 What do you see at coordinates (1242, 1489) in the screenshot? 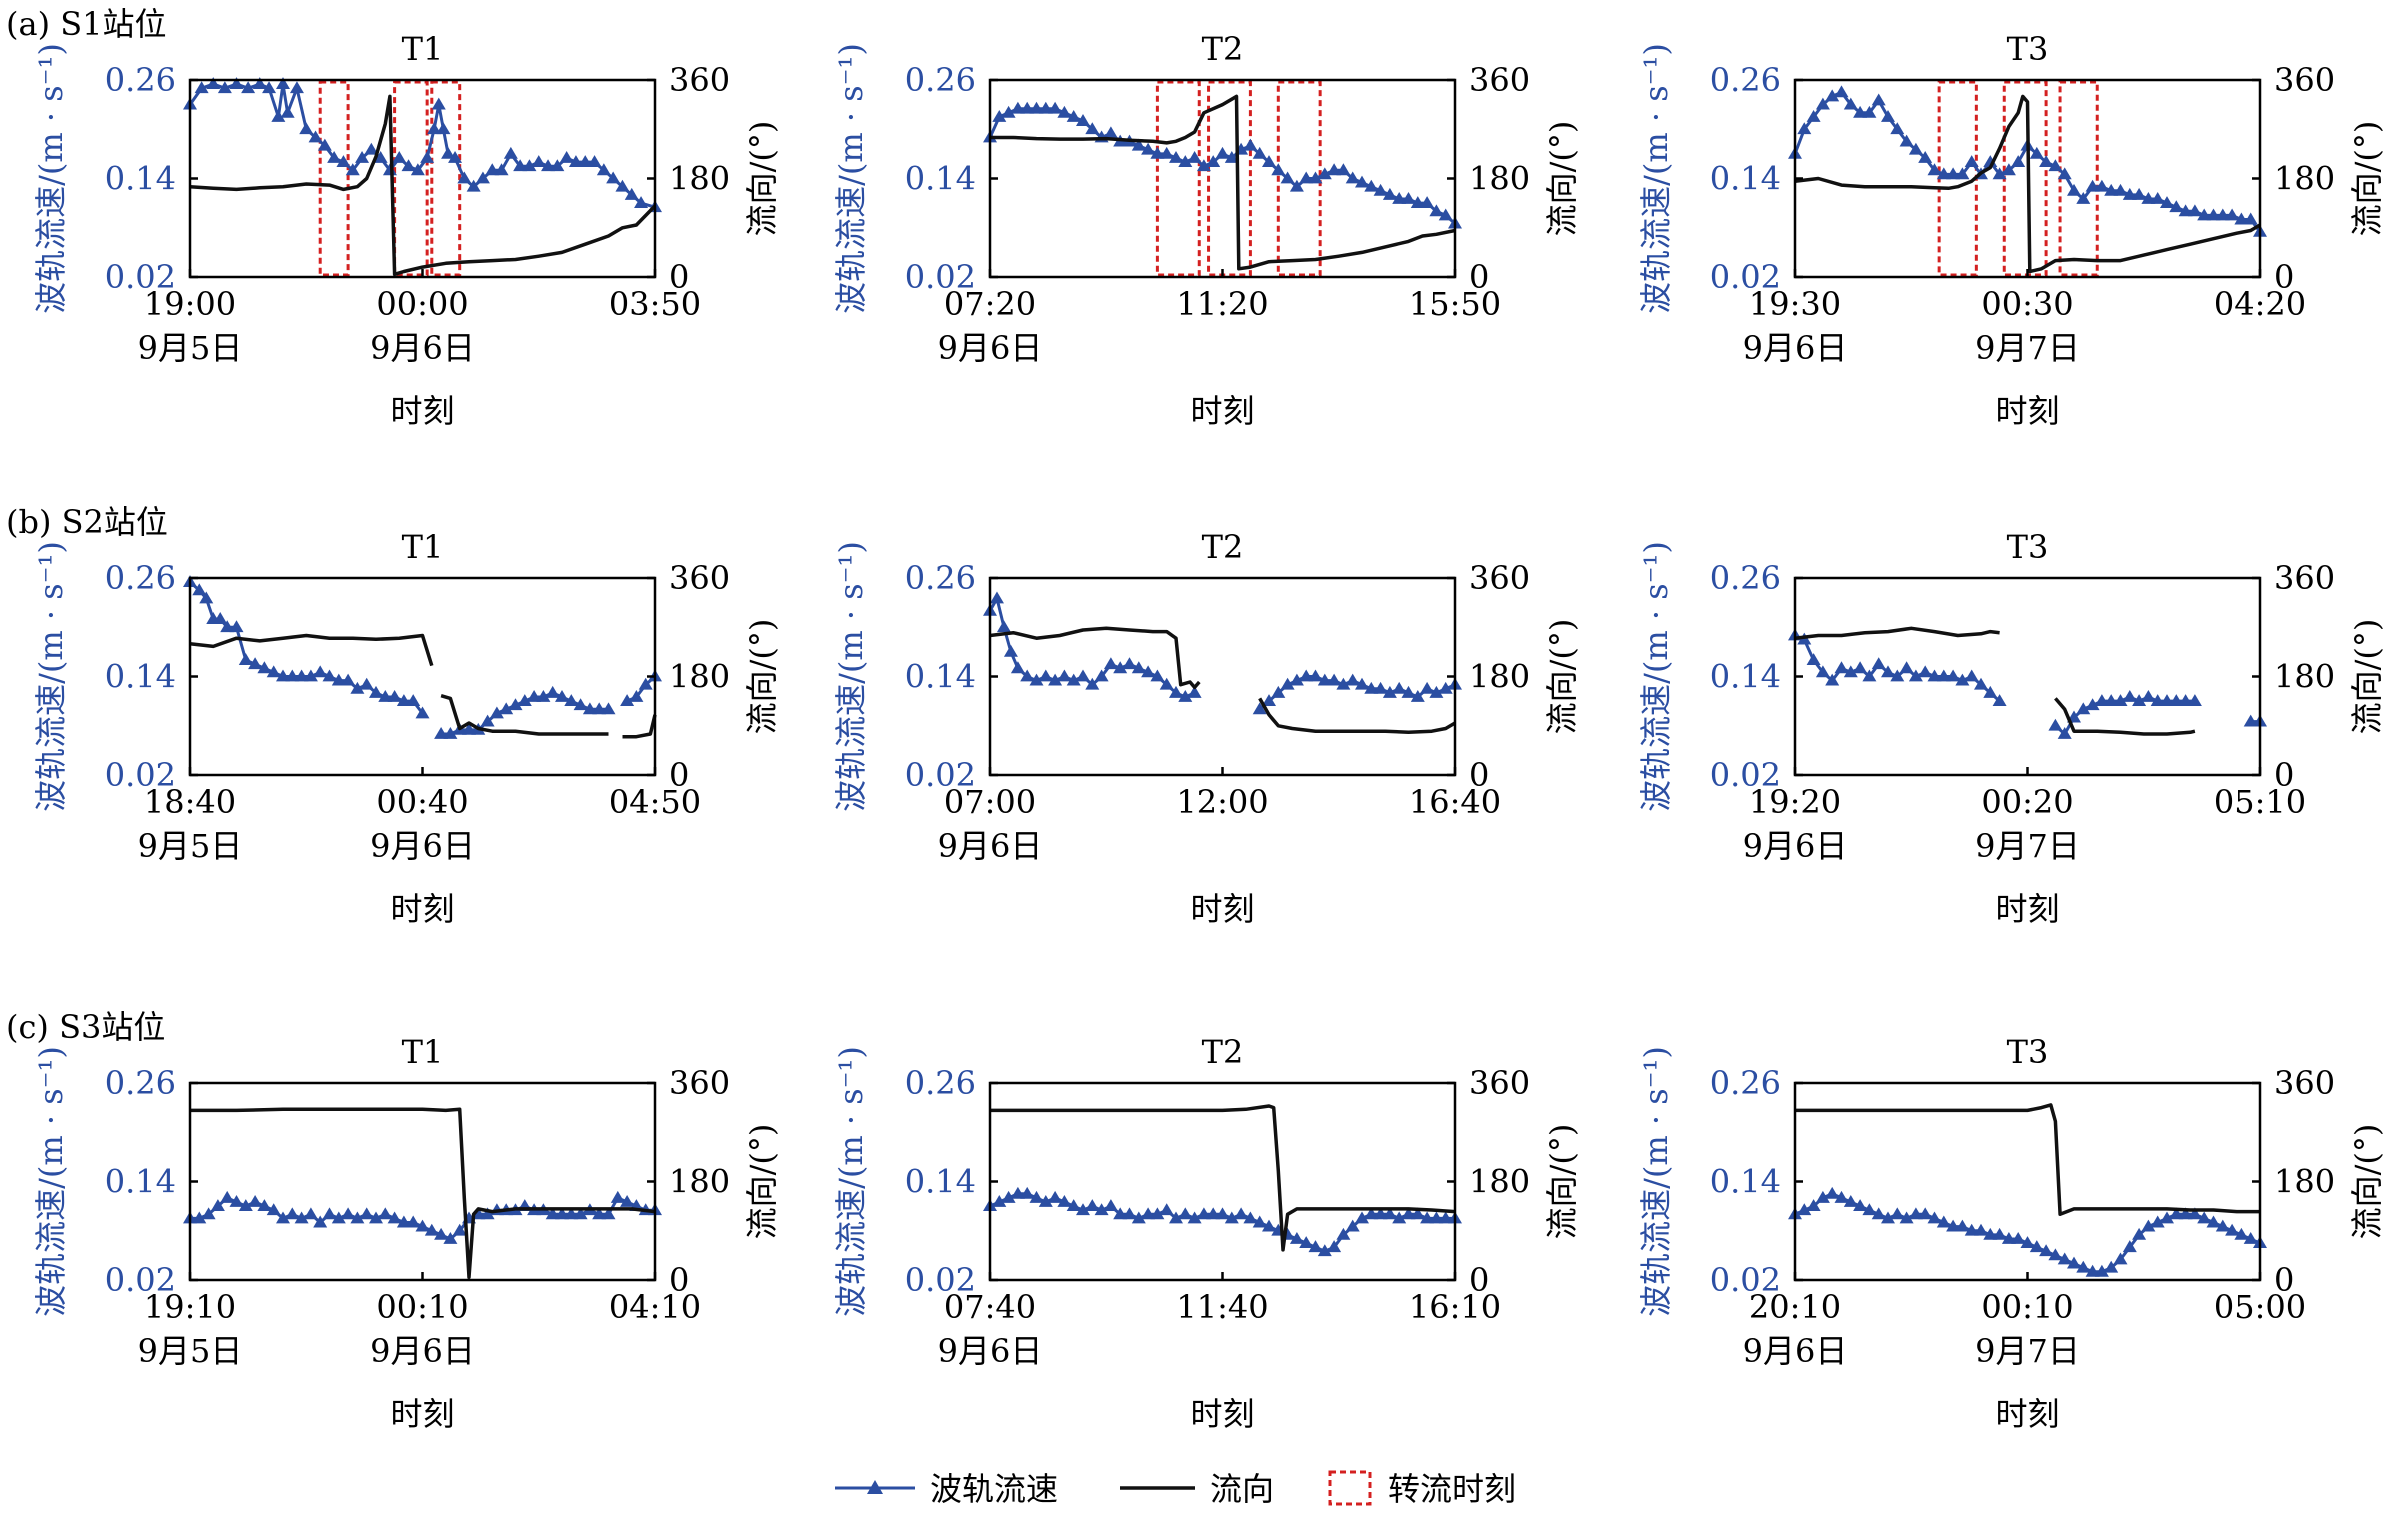
I see `legend-direction-label: 流向` at bounding box center [1242, 1489].